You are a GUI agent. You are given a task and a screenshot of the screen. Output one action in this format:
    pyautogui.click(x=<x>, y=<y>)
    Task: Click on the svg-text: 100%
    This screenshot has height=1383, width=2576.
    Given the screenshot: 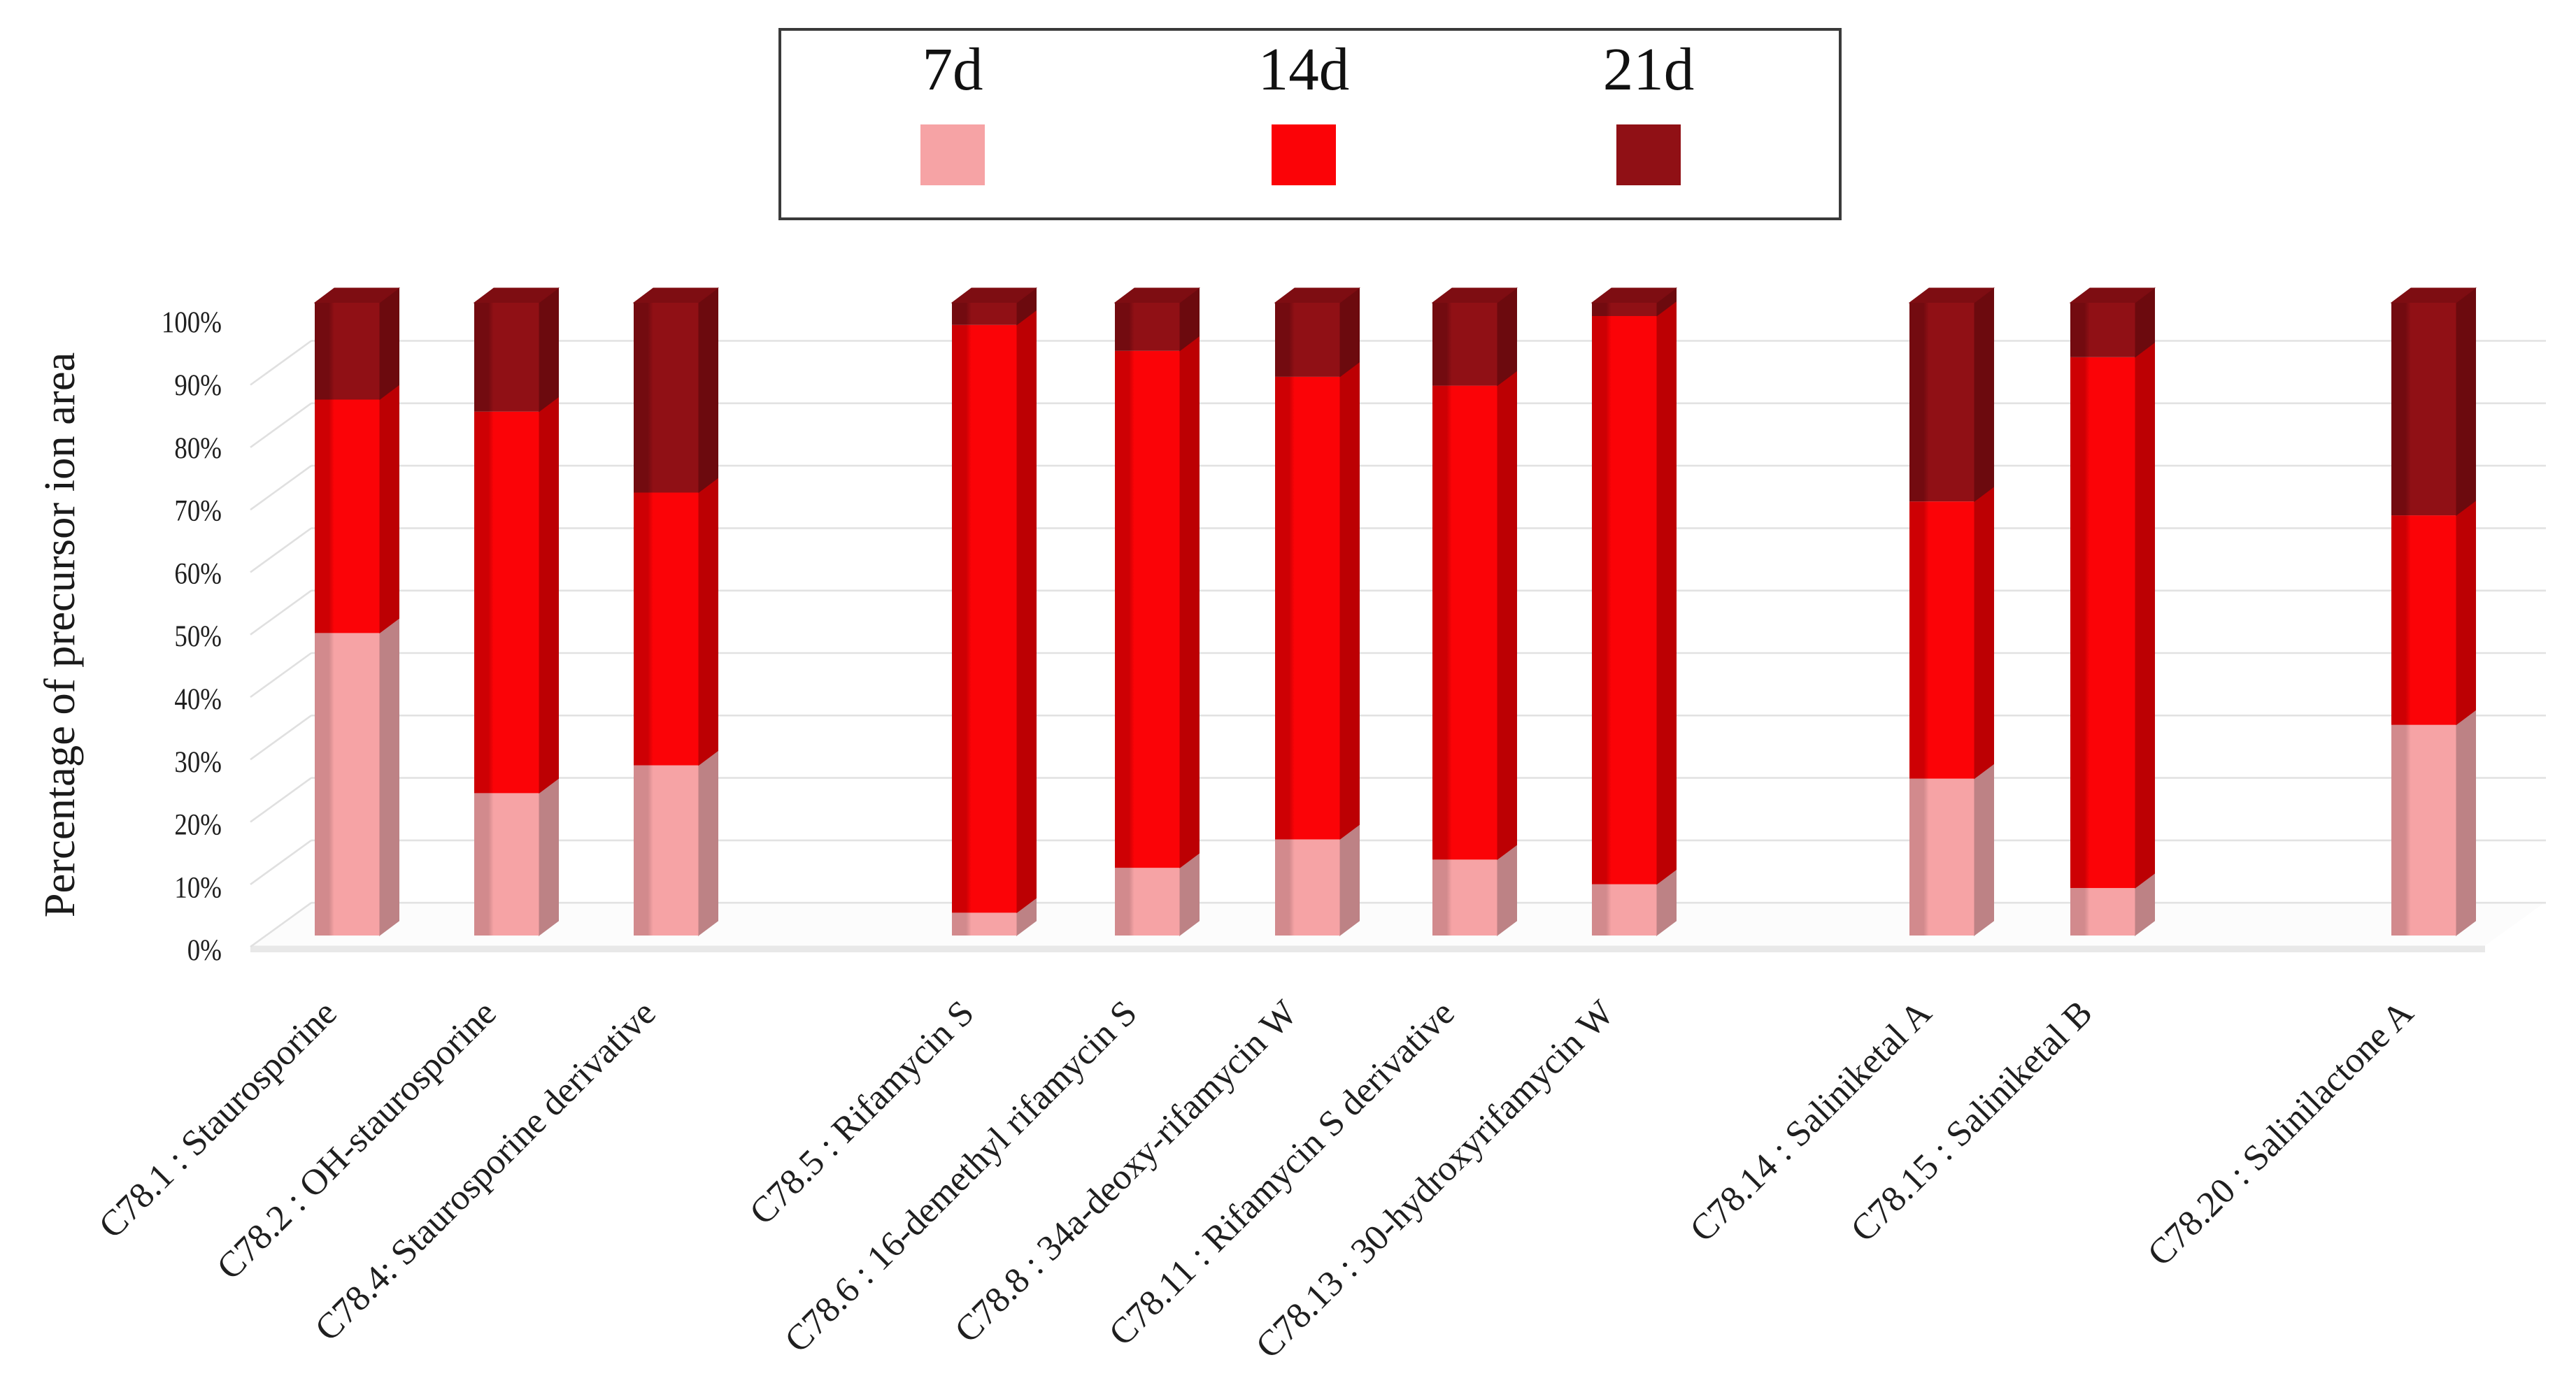 What is the action you would take?
    pyautogui.click(x=192, y=322)
    